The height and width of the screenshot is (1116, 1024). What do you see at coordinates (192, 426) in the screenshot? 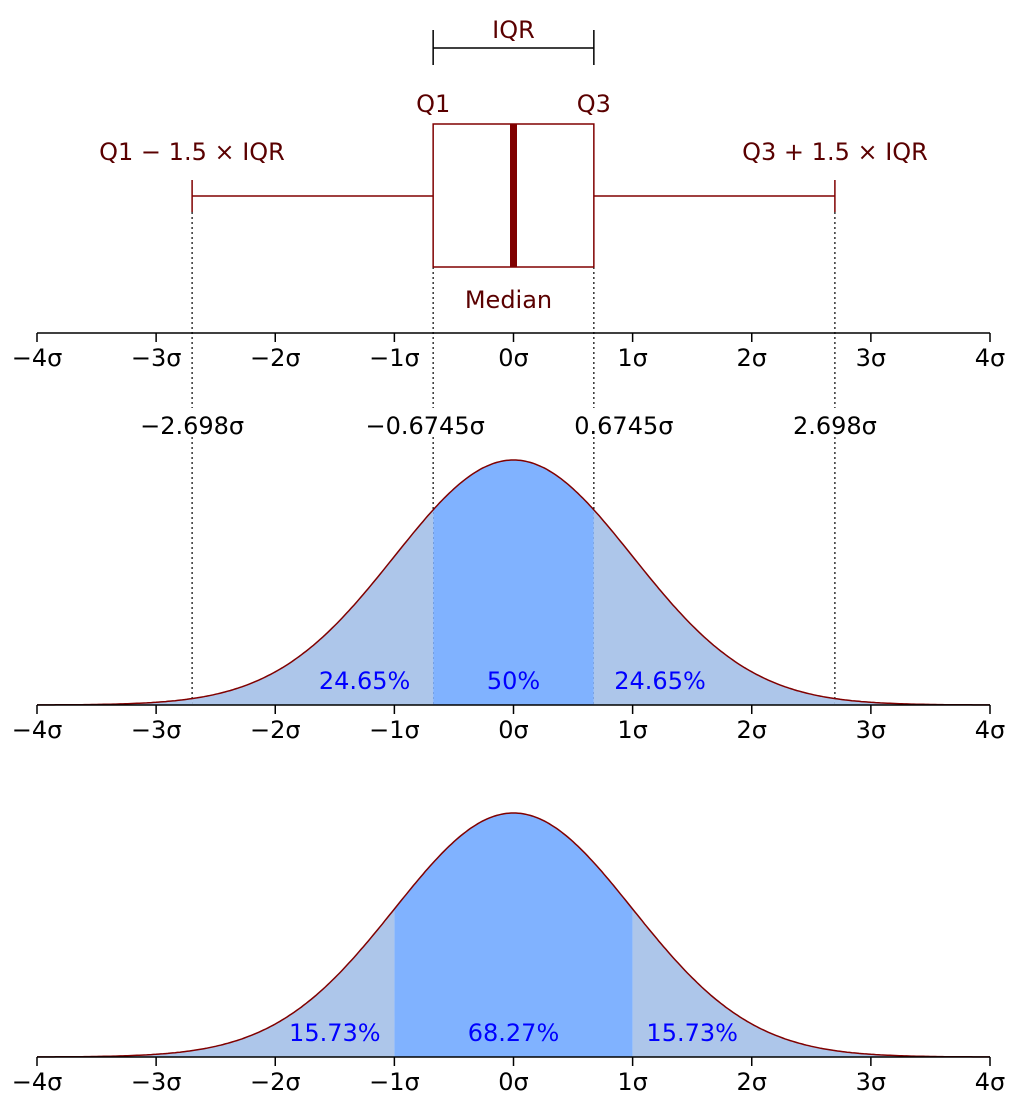
I see `marker-label: −2.698σ` at bounding box center [192, 426].